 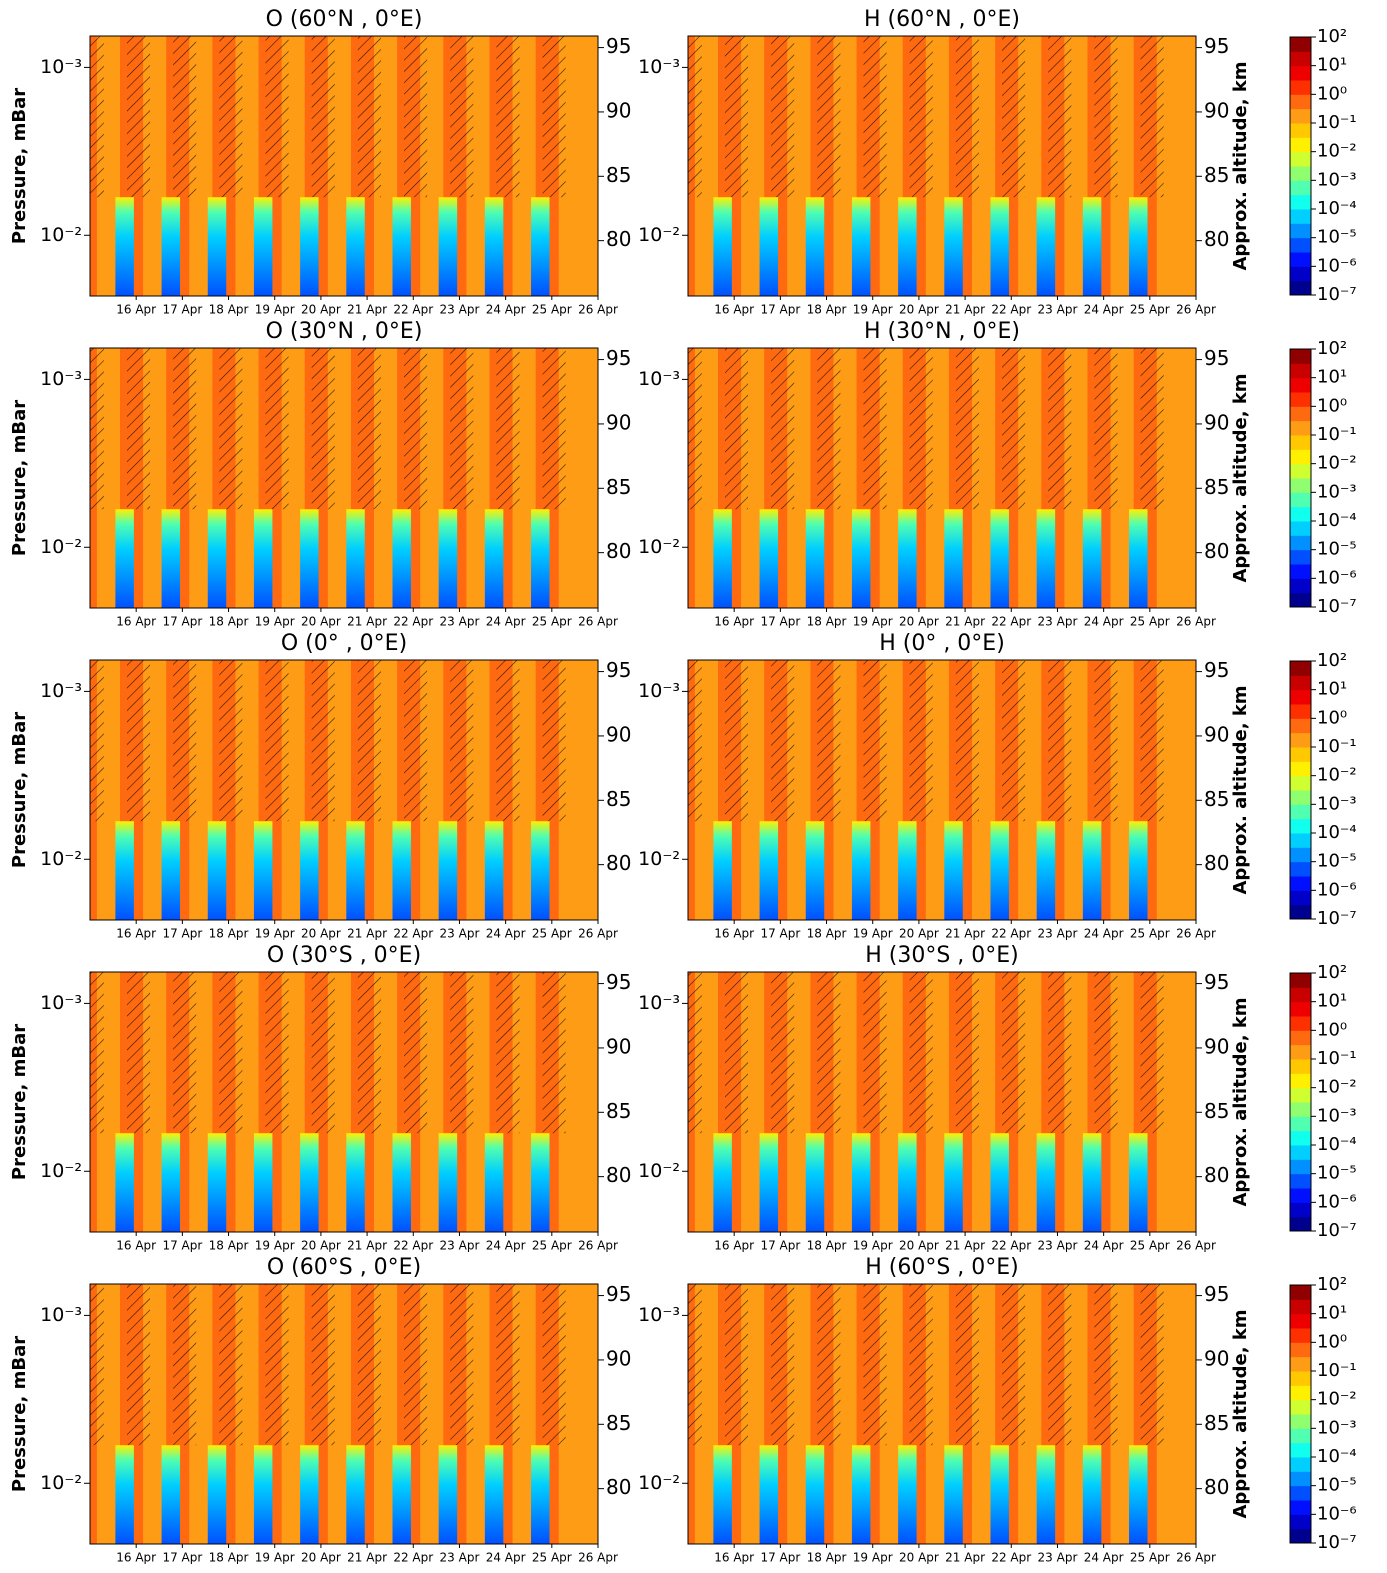 What do you see at coordinates (1332, 1284) in the screenshot?
I see `colorbar-tick-label: 10²` at bounding box center [1332, 1284].